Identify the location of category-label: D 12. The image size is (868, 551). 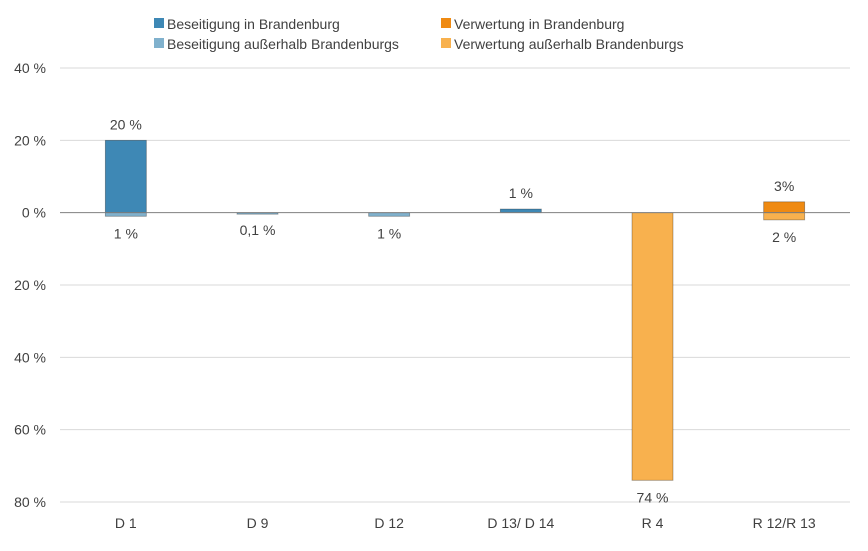
(389, 523).